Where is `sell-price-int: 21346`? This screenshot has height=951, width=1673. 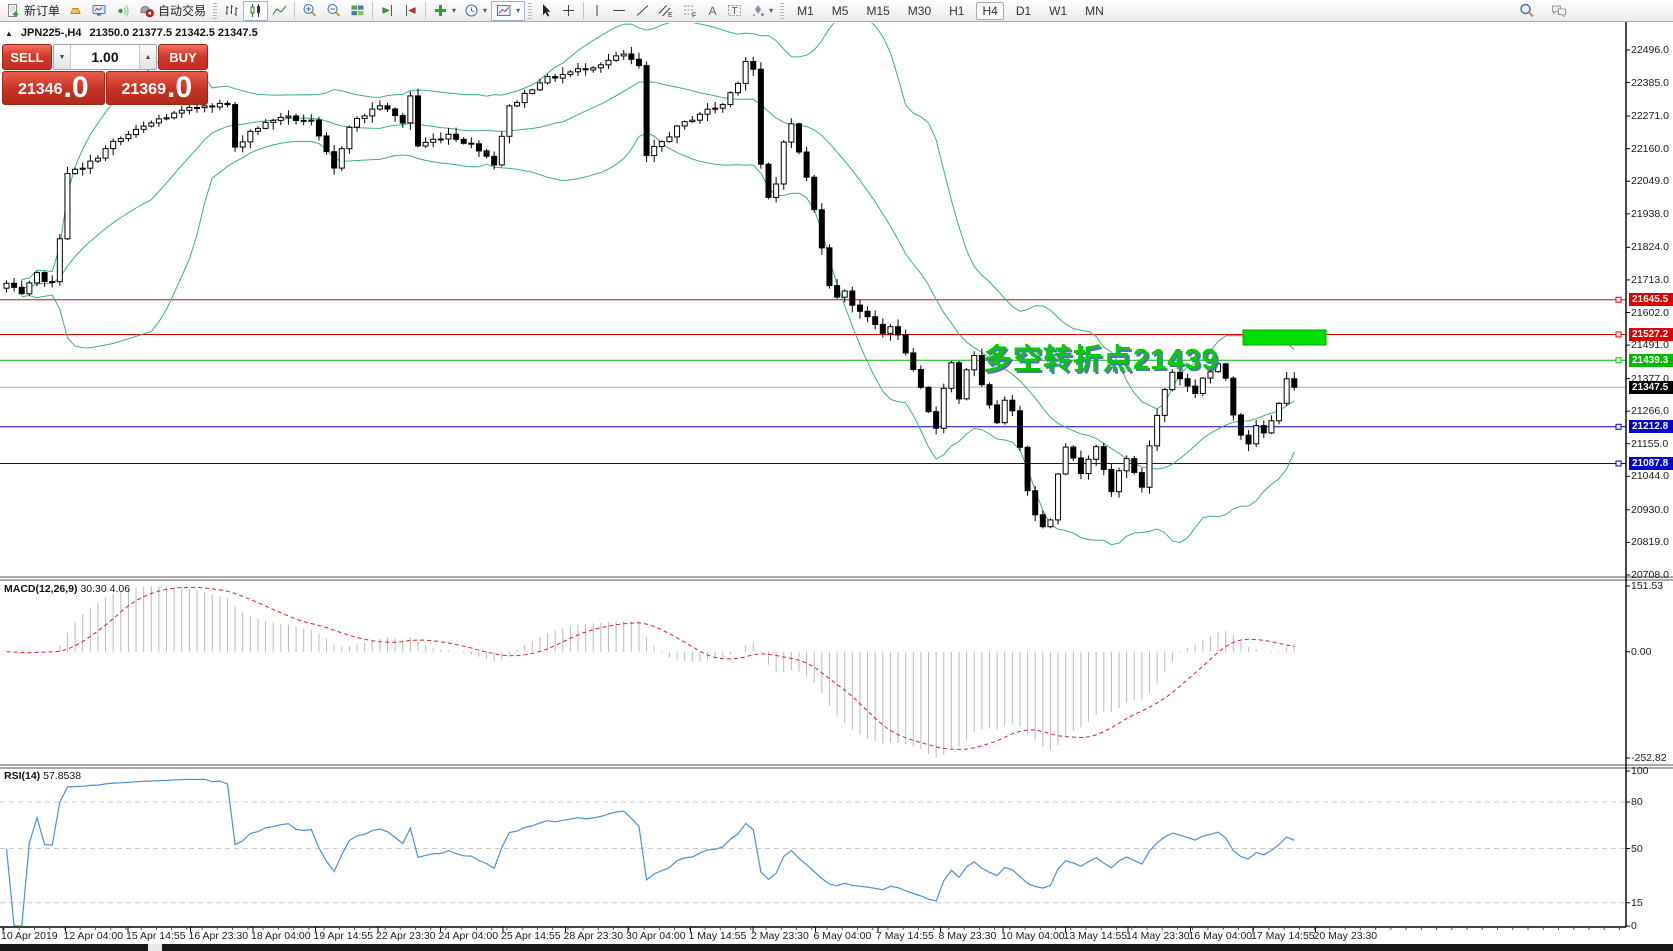 sell-price-int: 21346 is located at coordinates (40, 89).